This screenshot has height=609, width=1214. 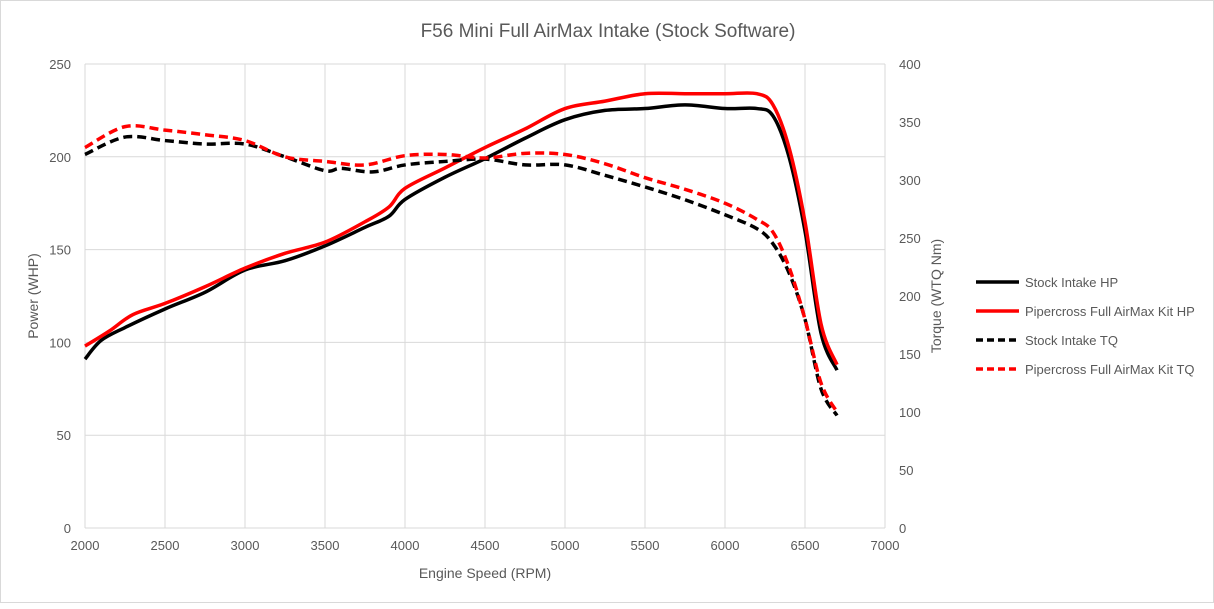 I want to click on y2-tick-label: 300, so click(x=910, y=180).